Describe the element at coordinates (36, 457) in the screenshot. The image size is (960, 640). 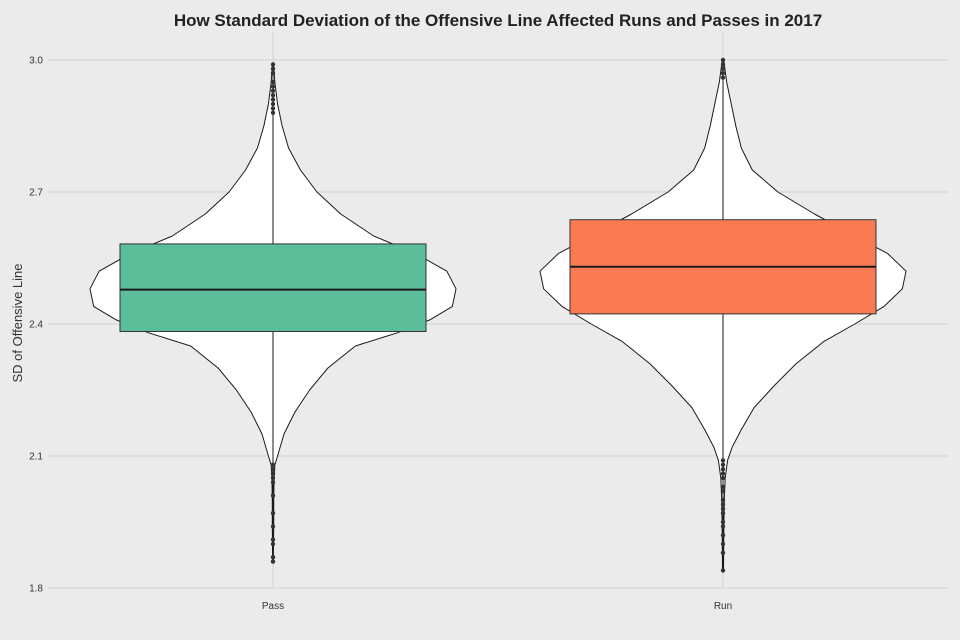
I see `y-tick-label: 2.1` at that location.